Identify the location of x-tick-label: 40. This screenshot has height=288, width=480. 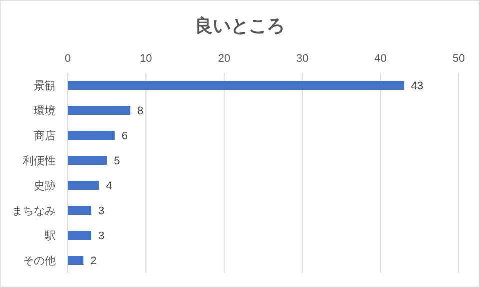
(380, 59).